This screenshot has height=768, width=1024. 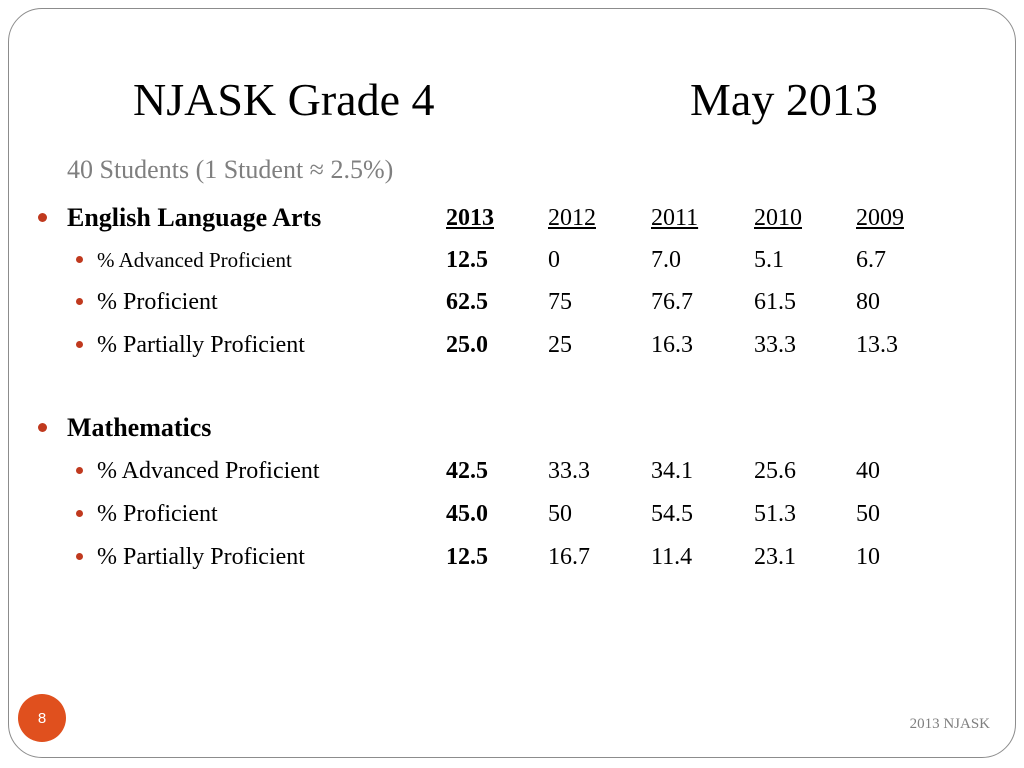 I want to click on value-2010: 61.5, so click(x=775, y=302).